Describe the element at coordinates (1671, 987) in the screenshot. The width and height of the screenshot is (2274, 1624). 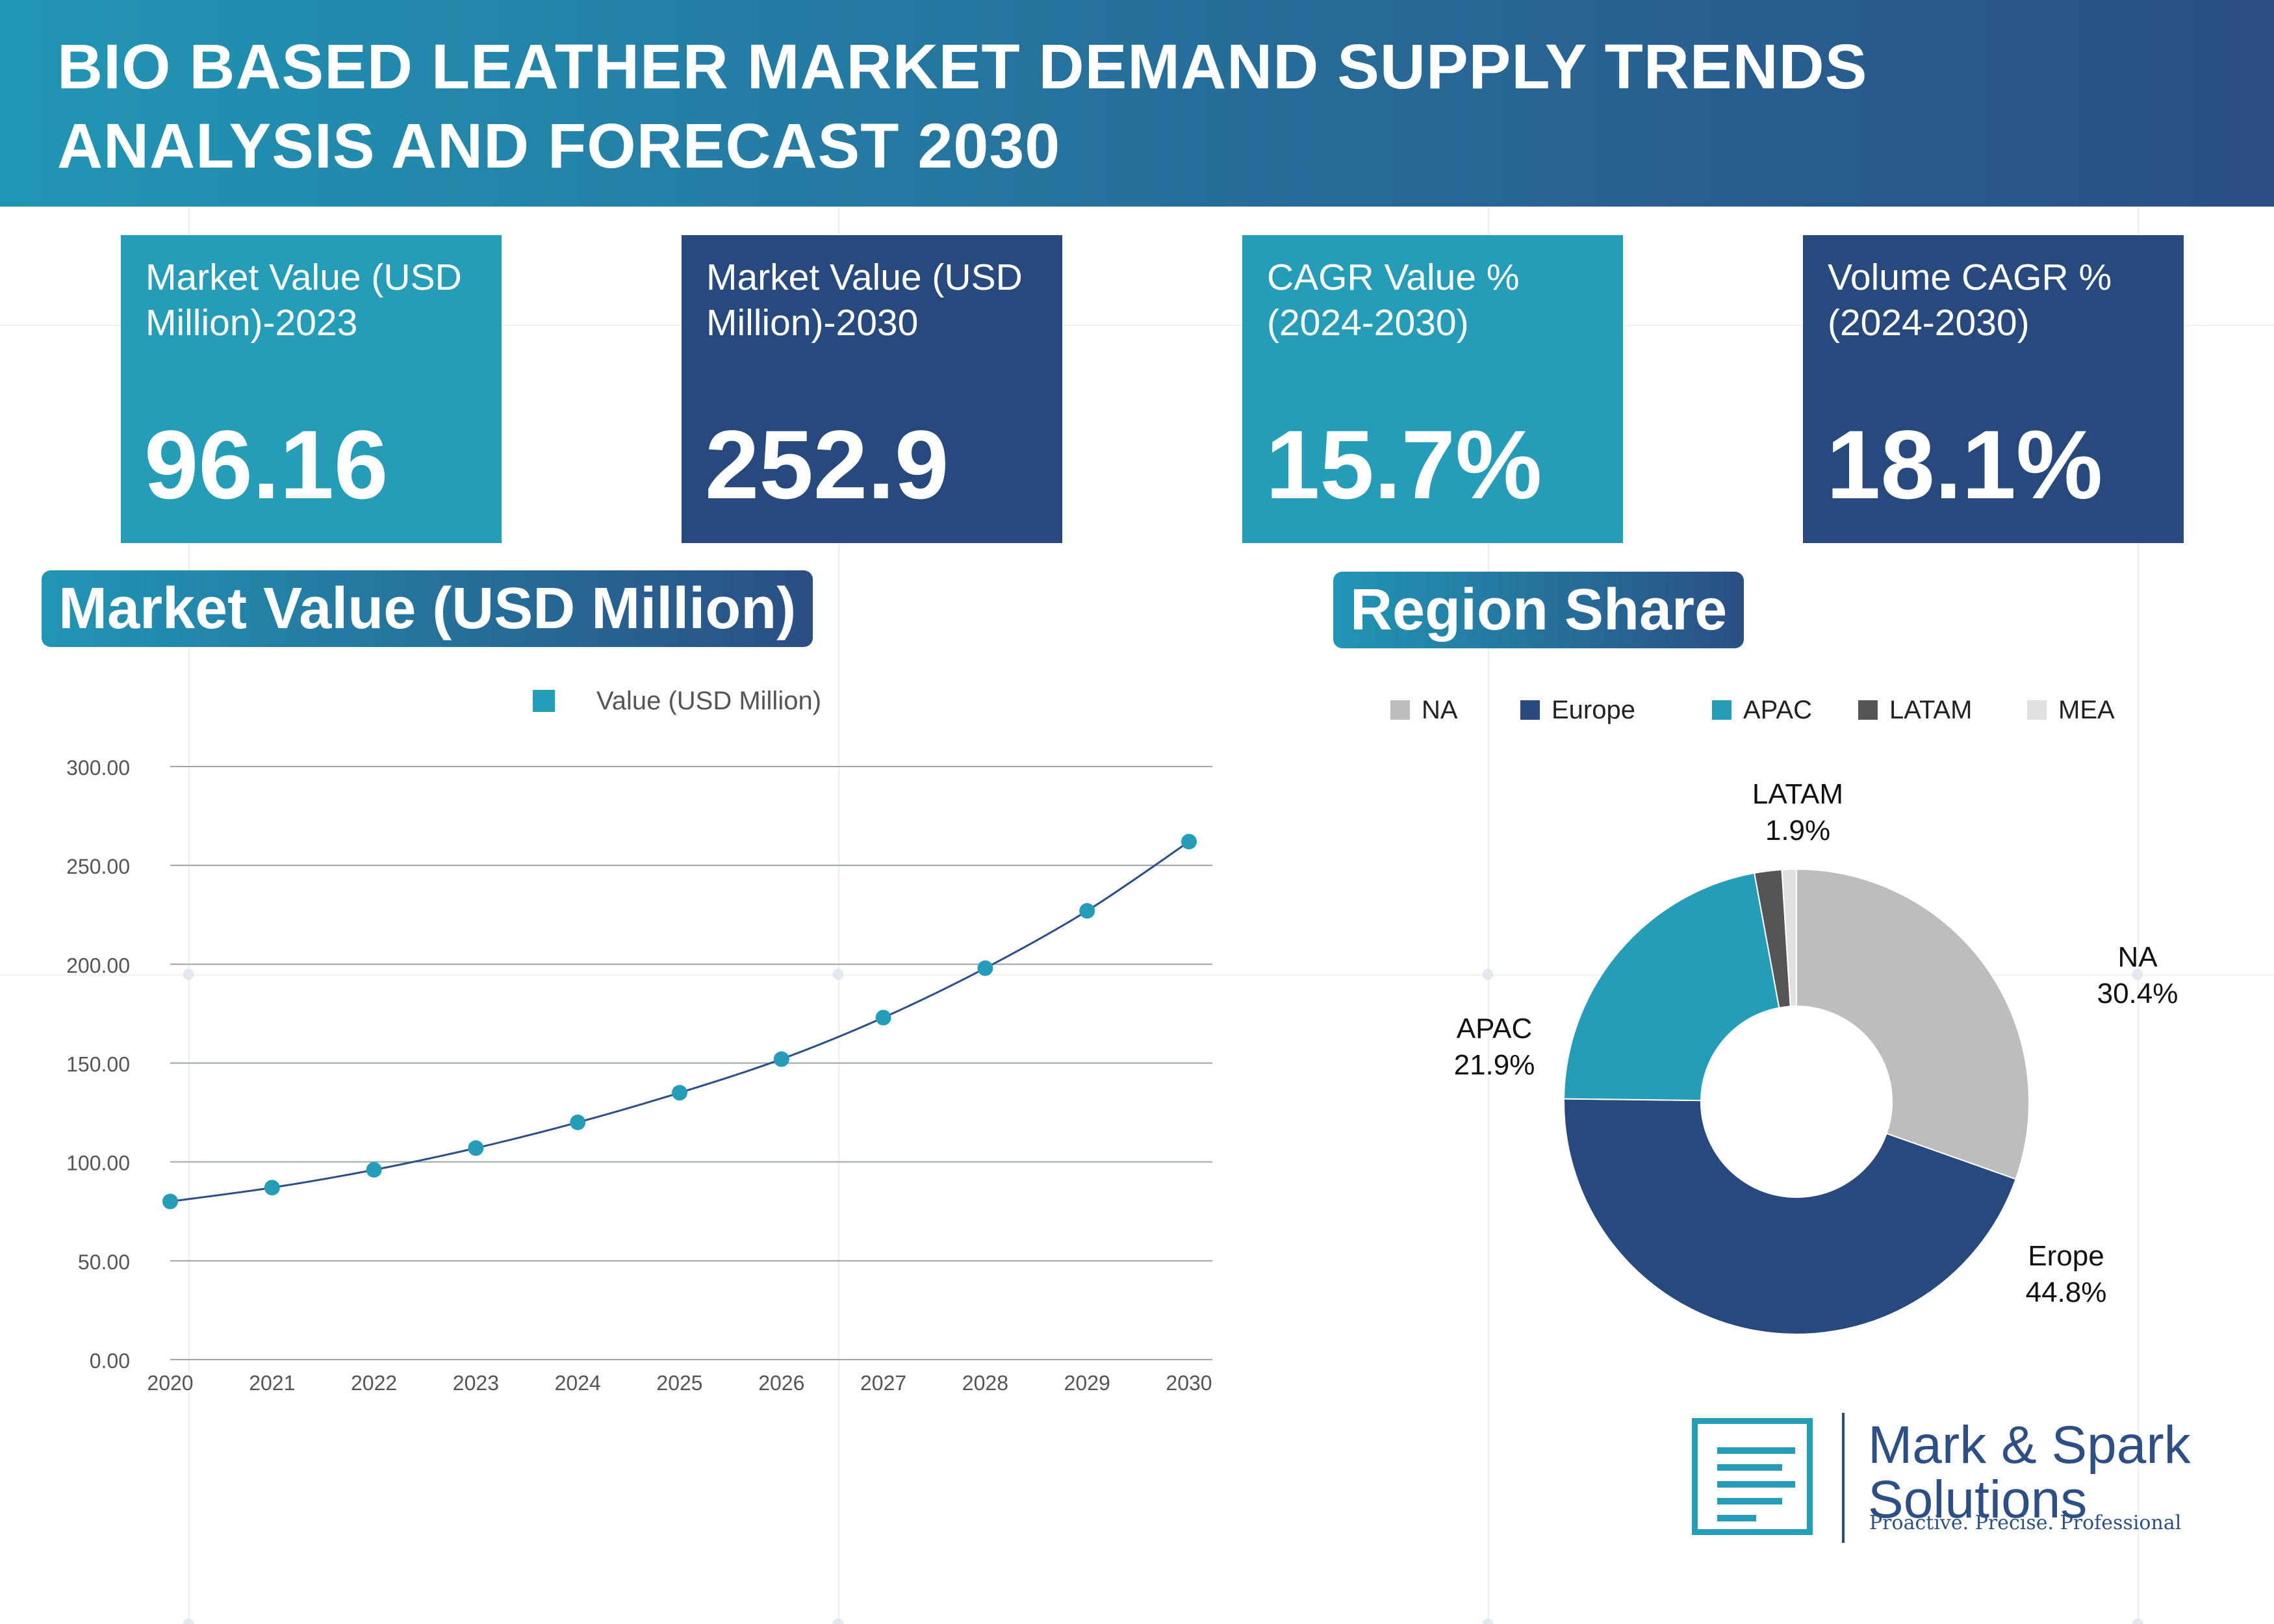
I see `slice-apac` at that location.